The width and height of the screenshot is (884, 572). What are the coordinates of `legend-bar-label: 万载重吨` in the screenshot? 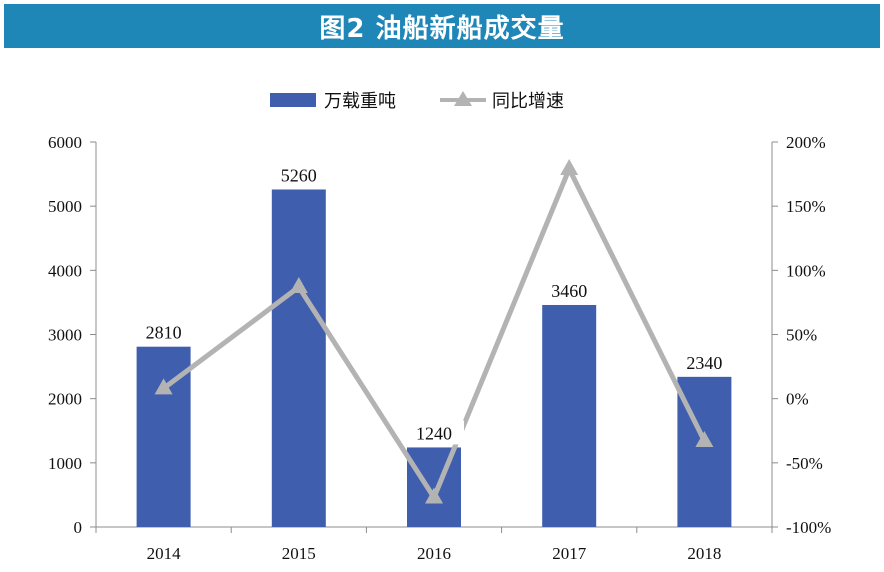 It's located at (360, 101).